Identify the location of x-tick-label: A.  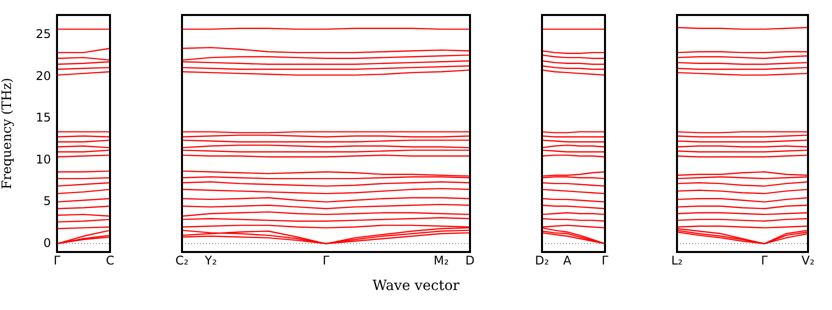
(567, 260).